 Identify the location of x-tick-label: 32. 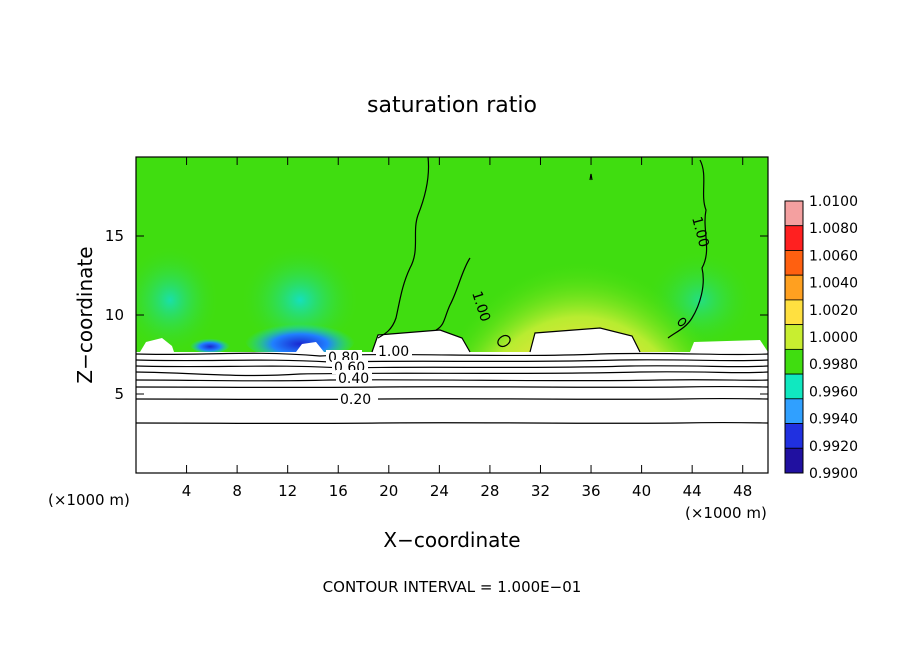
(540, 491).